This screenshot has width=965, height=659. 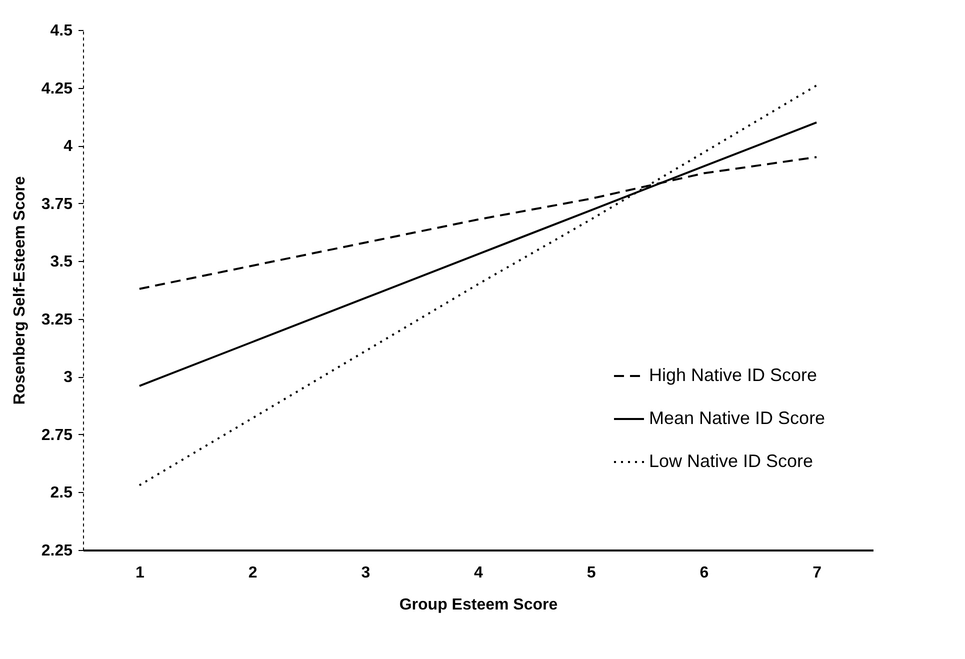 I want to click on x-tick-label: 2, so click(x=253, y=573).